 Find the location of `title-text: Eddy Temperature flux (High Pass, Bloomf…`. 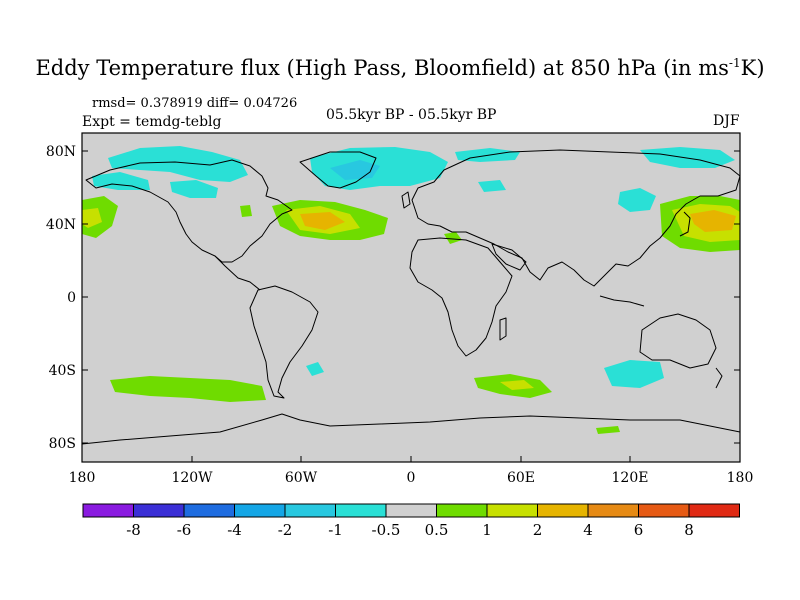

title-text: Eddy Temperature flux (High Pass, Bloomf… is located at coordinates (382, 68).